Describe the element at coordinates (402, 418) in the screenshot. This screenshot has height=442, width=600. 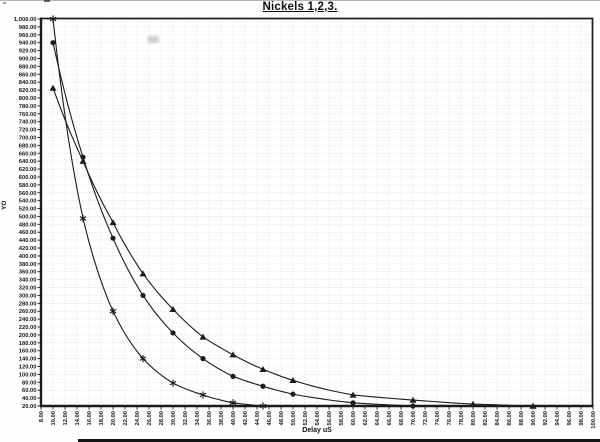
I see `x-tick-label: 68.00` at that location.